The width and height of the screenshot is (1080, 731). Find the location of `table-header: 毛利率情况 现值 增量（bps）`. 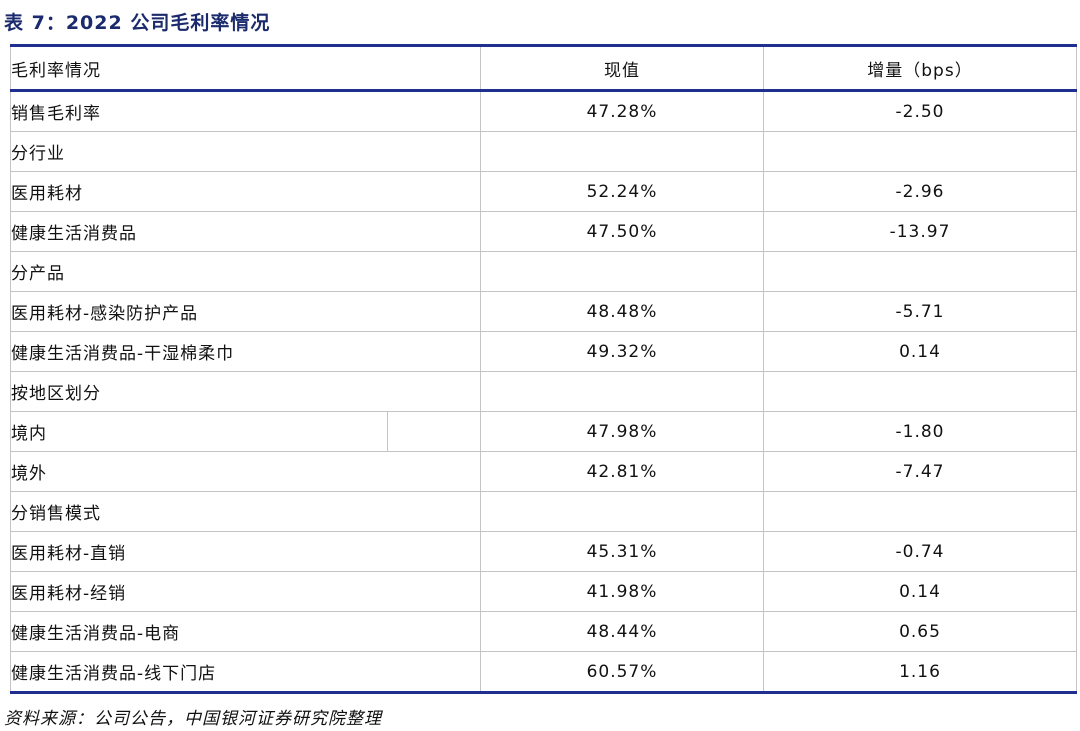

table-header: 毛利率情况 现值 增量（bps） is located at coordinates (543, 68).